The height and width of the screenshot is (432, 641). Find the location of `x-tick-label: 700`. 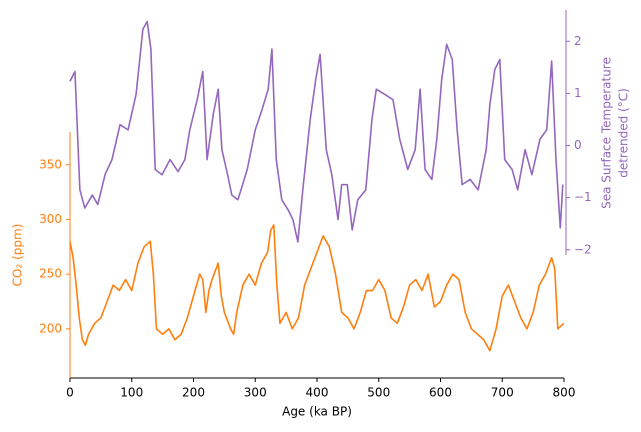

x-tick-label: 700 is located at coordinates (502, 393).